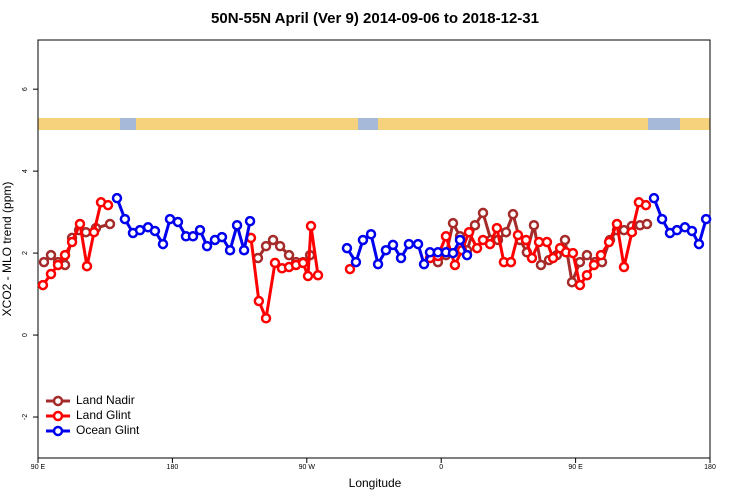  Describe the element at coordinates (58, 431) in the screenshot. I see `legend-marker` at that location.